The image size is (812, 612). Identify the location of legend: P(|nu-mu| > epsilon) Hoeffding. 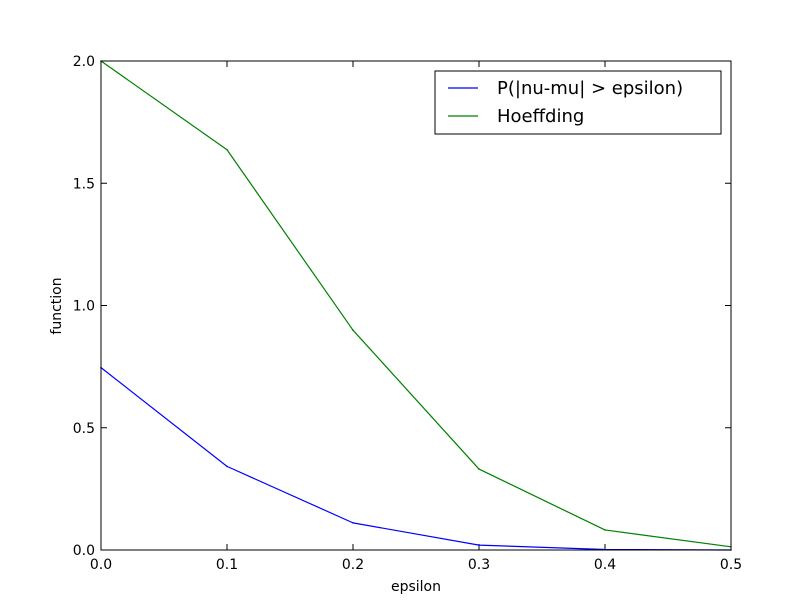
(578, 102).